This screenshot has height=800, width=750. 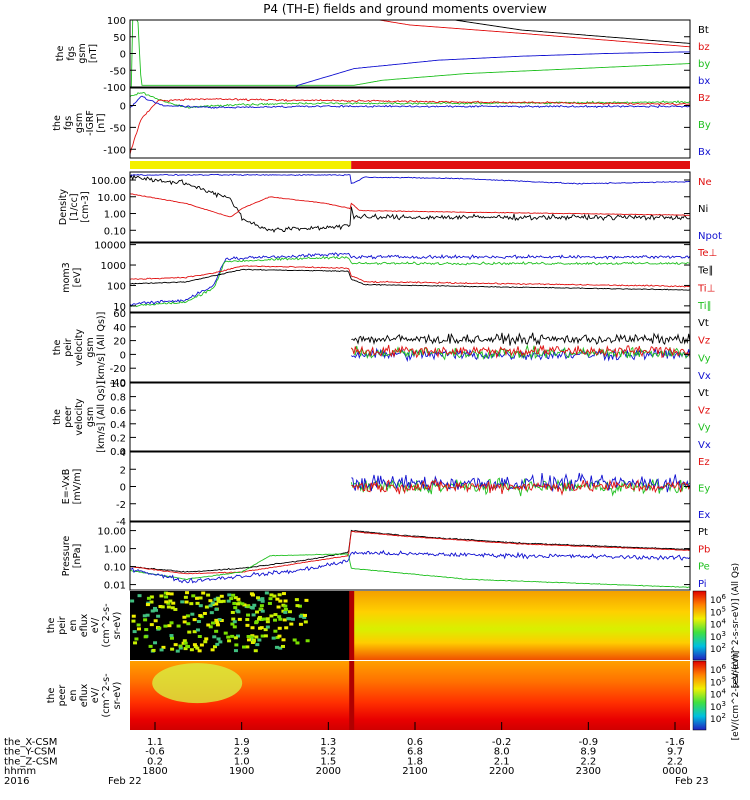 What do you see at coordinates (118, 383) in the screenshot?
I see `y-tick-label: -40` at bounding box center [118, 383].